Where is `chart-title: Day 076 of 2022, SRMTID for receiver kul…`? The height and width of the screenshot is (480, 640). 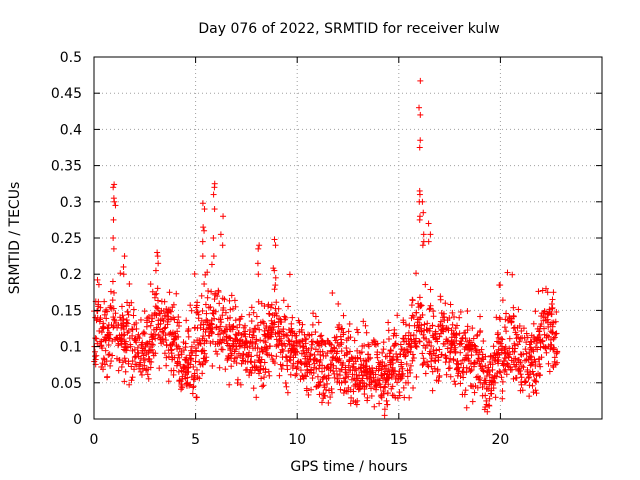 chart-title: Day 076 of 2022, SRMTID for receiver kul… is located at coordinates (348, 29).